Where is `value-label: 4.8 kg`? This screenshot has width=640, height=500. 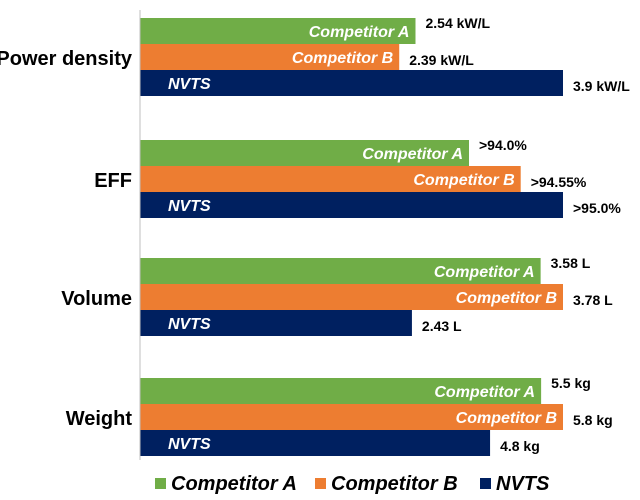
value-label: 4.8 kg is located at coordinates (520, 446).